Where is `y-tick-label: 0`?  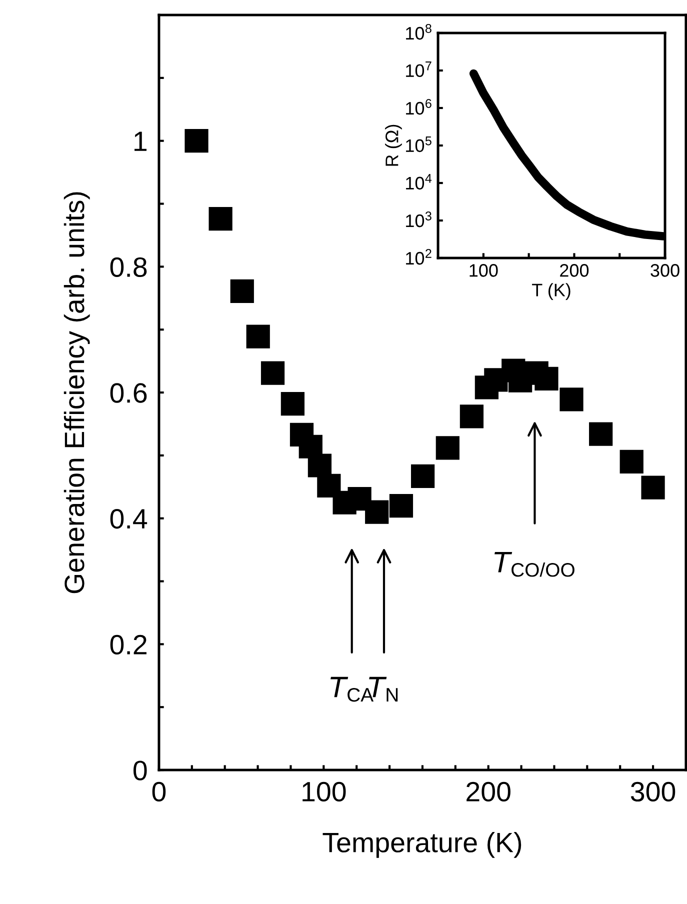
y-tick-label: 0 is located at coordinates (140, 770).